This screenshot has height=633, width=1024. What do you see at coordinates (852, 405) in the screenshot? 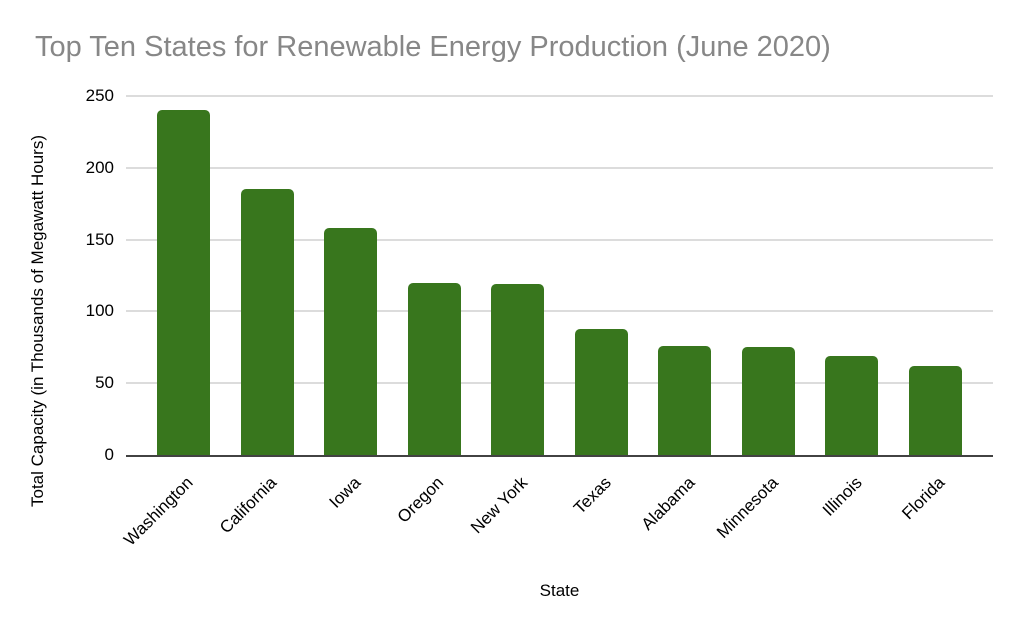
I see `bar-illinois` at bounding box center [852, 405].